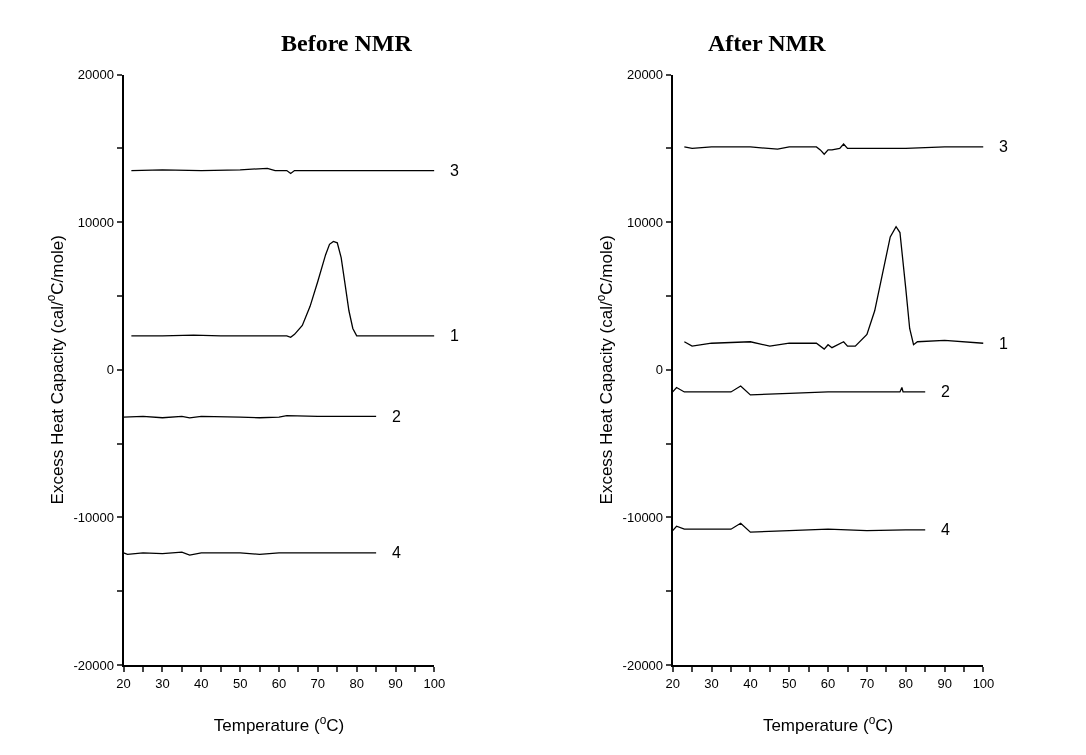 This screenshot has width=1086, height=755. I want to click on chart-title: Before NMR, so click(347, 43).